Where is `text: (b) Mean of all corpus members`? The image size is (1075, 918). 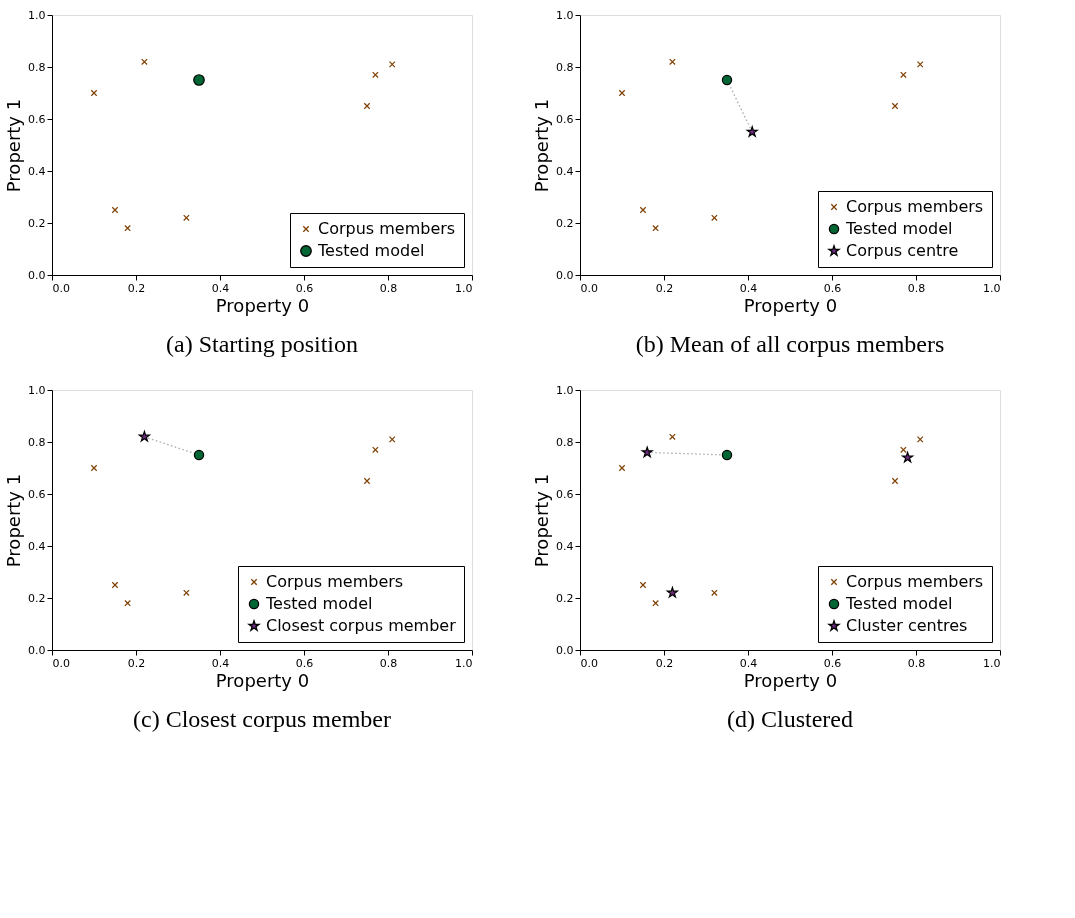 text: (b) Mean of all corpus members is located at coordinates (790, 344).